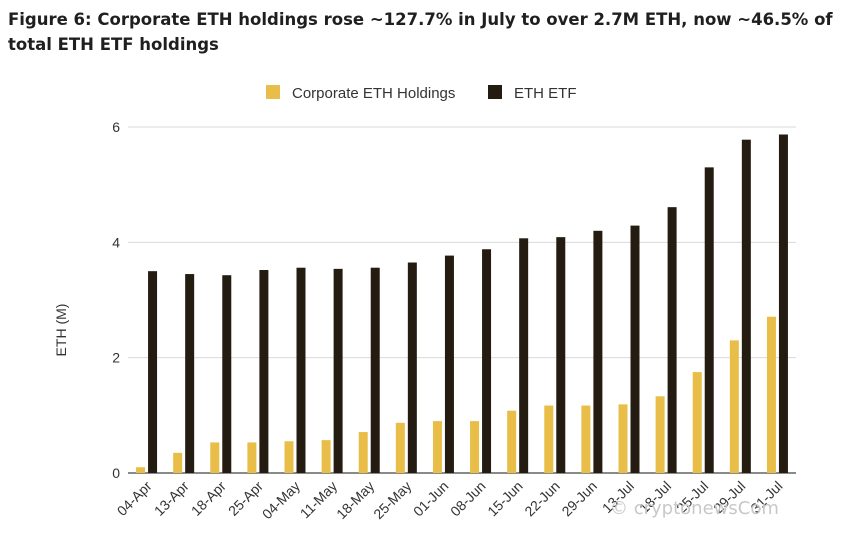 The image size is (845, 534). What do you see at coordinates (116, 358) in the screenshot?
I see `y-tick-label: 2` at bounding box center [116, 358].